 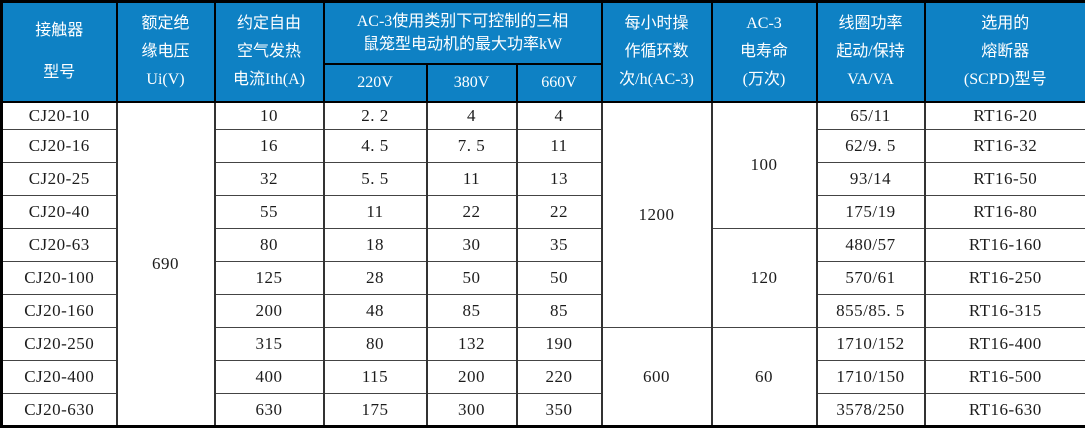 What do you see at coordinates (1004, 212) in the screenshot?
I see `cell-fuse: RT16-80` at bounding box center [1004, 212].